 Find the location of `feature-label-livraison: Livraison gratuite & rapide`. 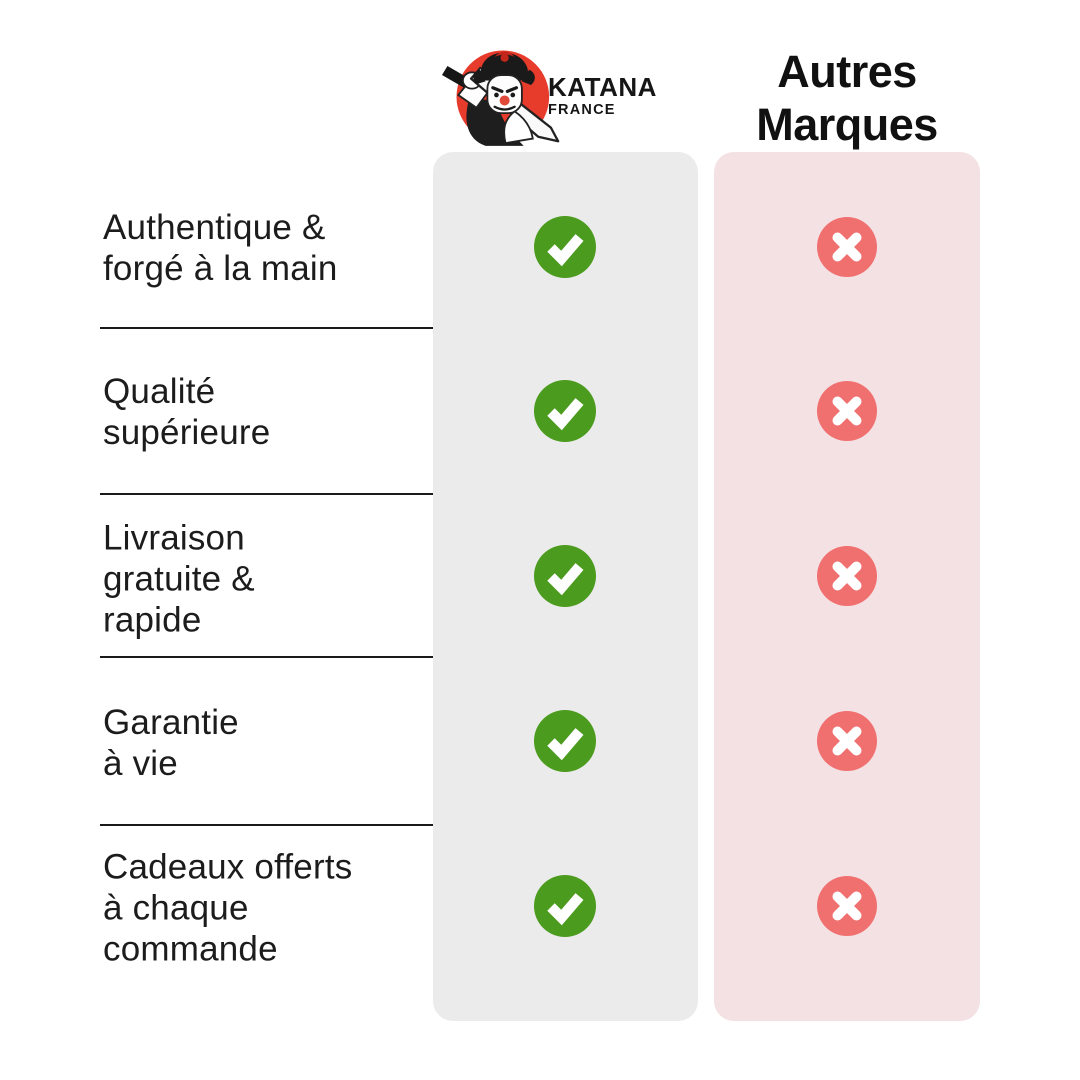

feature-label-livraison: Livraison gratuite & rapide is located at coordinates (179, 579).